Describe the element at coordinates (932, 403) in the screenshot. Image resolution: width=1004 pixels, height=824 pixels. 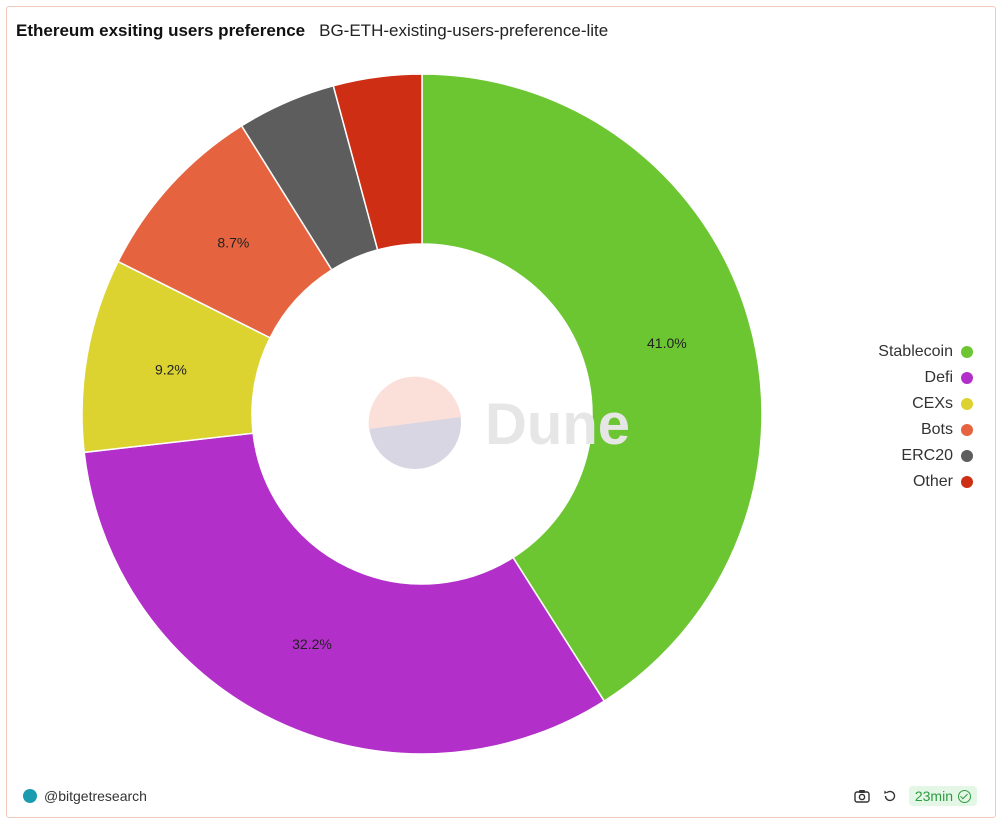
I see `legend-label: CEXs` at that location.